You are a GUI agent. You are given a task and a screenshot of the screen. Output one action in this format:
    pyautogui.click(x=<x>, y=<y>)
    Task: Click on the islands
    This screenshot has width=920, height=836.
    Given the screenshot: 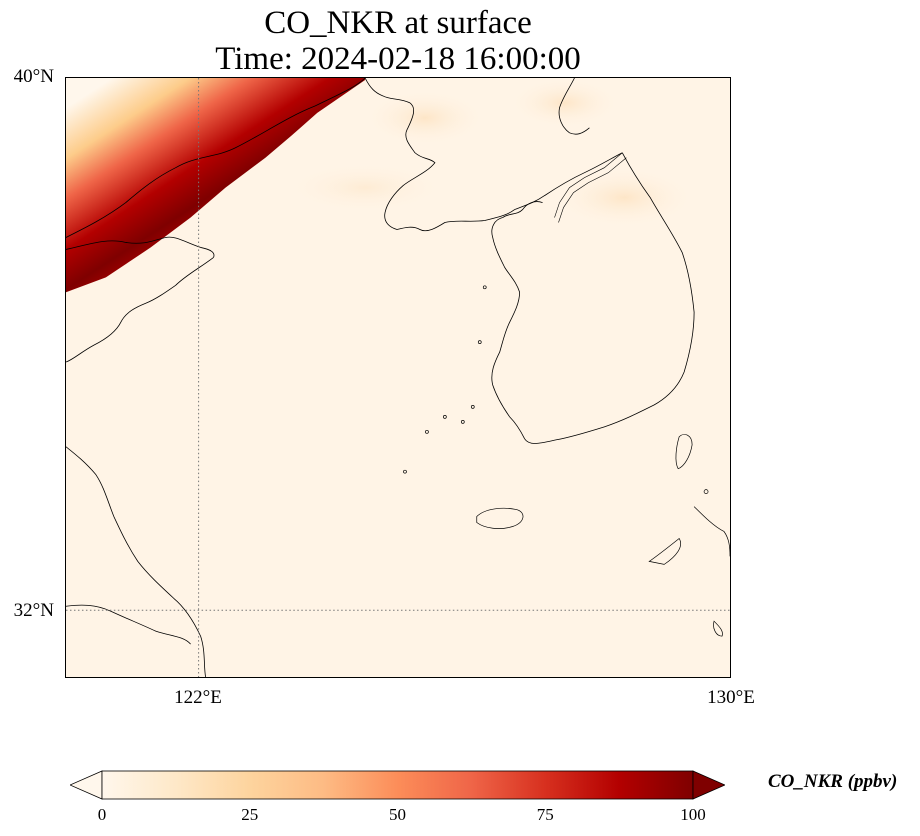 What is the action you would take?
    pyautogui.click(x=566, y=461)
    